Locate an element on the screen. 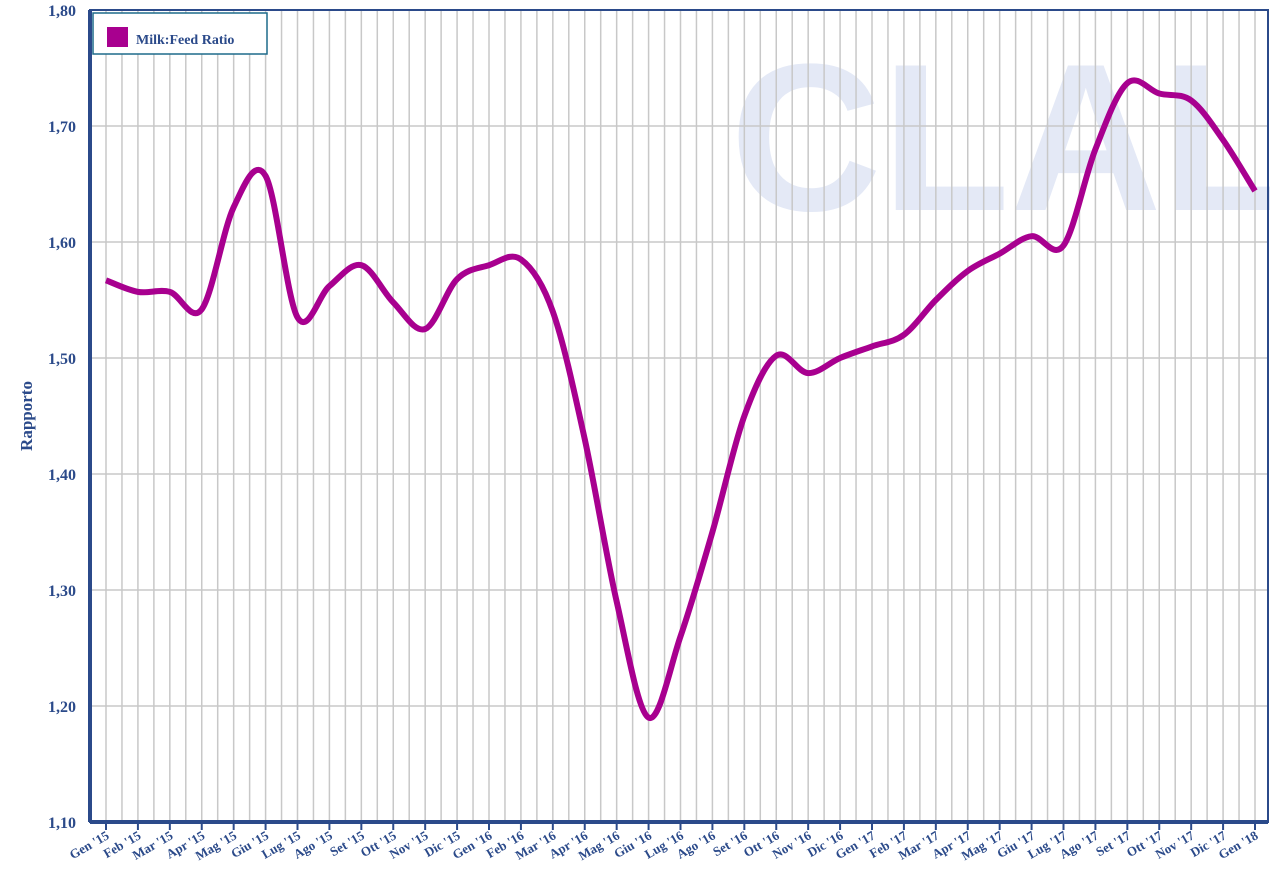 The height and width of the screenshot is (884, 1270). y-tick-label: 1,50 is located at coordinates (62, 359).